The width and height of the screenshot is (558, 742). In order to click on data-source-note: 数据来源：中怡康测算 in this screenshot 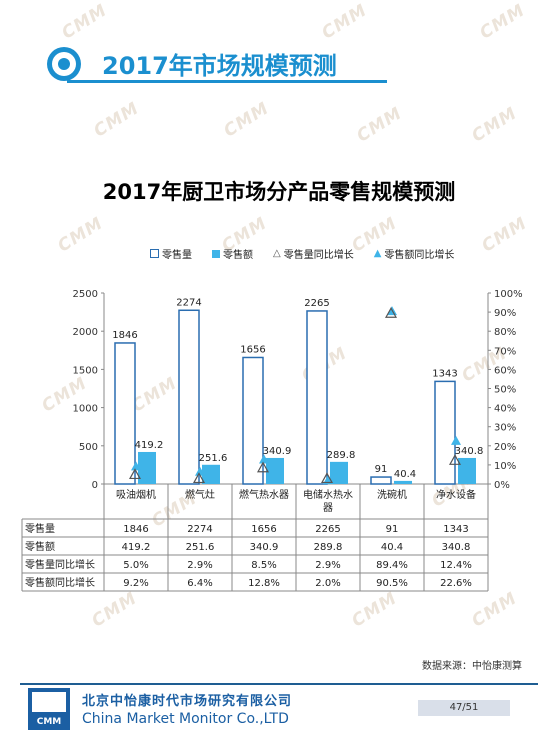, I will do `click(472, 666)`.